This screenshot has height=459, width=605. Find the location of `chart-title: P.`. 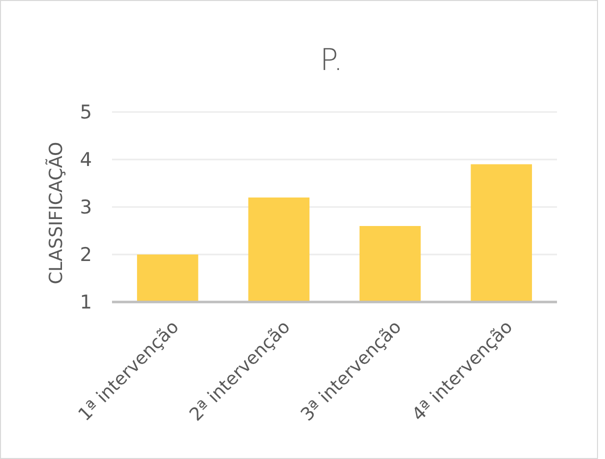

chart-title: P. is located at coordinates (331, 60).